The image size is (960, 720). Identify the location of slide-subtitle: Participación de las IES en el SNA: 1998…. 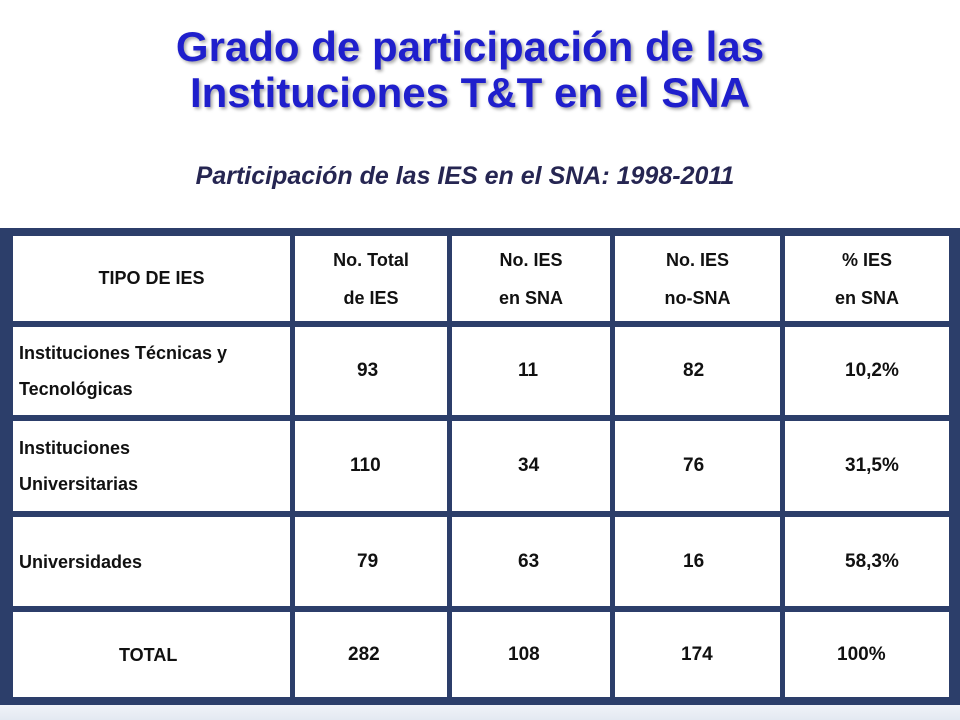
(465, 176).